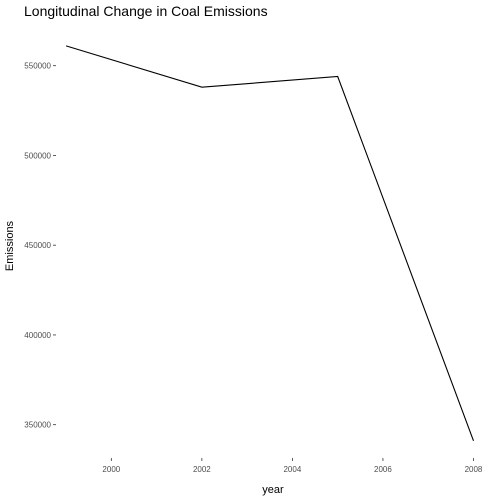 This screenshot has width=500, height=500. What do you see at coordinates (202, 469) in the screenshot?
I see `x-tick-label: 2002` at bounding box center [202, 469].